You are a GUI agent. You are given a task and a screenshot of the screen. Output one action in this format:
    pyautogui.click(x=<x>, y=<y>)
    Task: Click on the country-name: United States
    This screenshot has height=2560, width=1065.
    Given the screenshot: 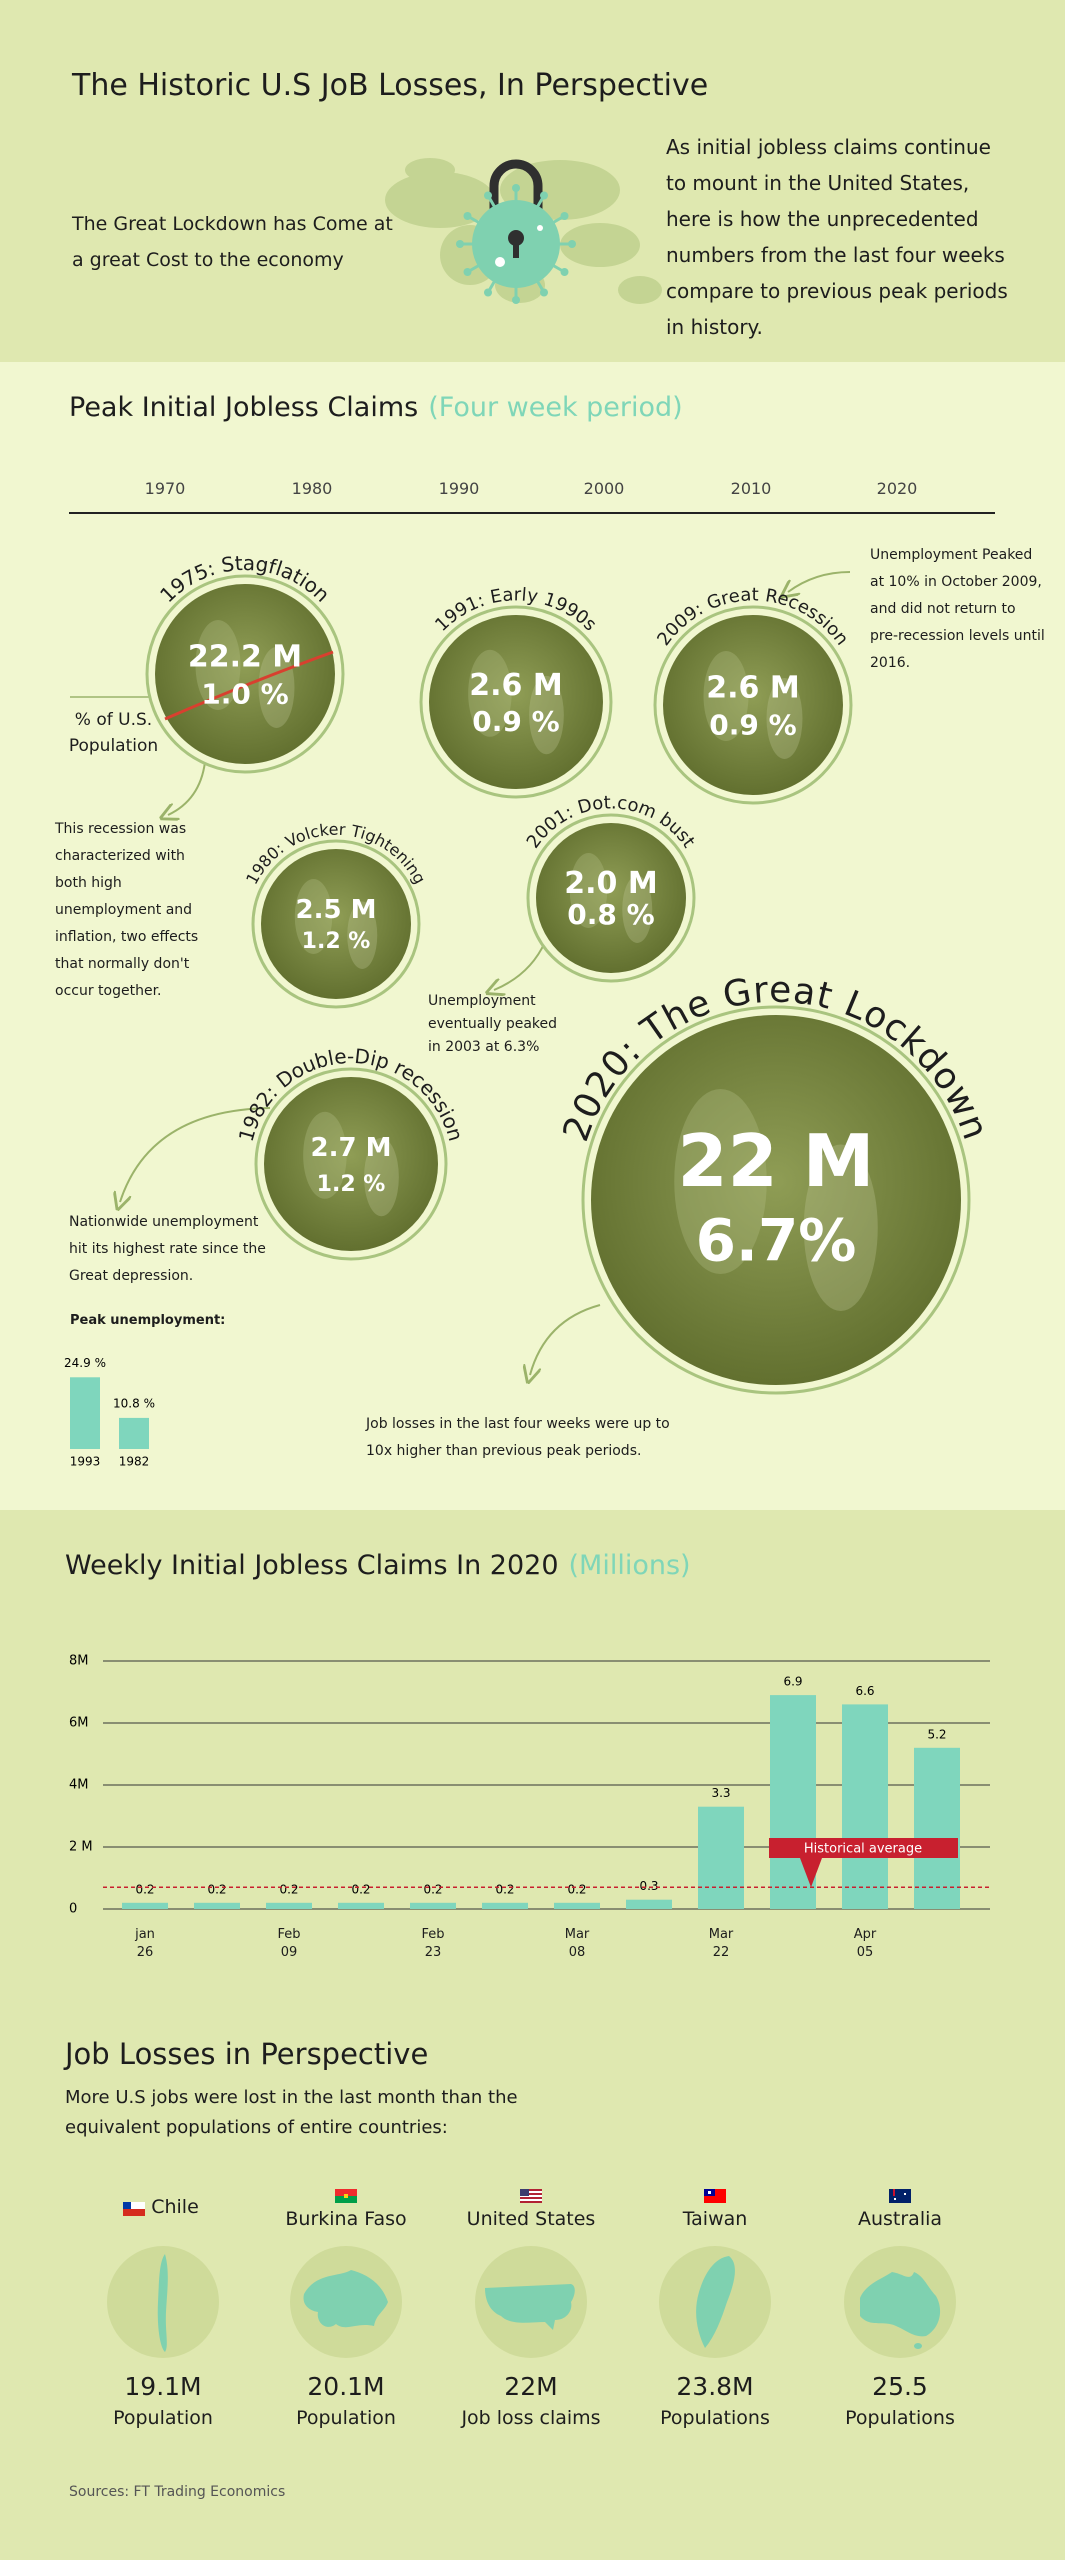 What is the action you would take?
    pyautogui.click(x=531, y=2219)
    